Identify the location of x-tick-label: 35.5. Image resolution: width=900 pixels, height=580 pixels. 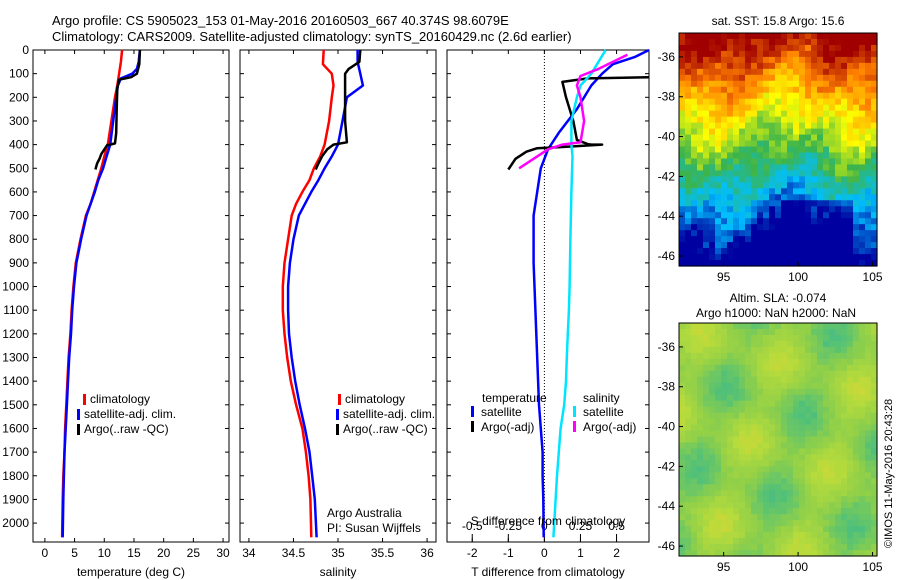
(383, 553).